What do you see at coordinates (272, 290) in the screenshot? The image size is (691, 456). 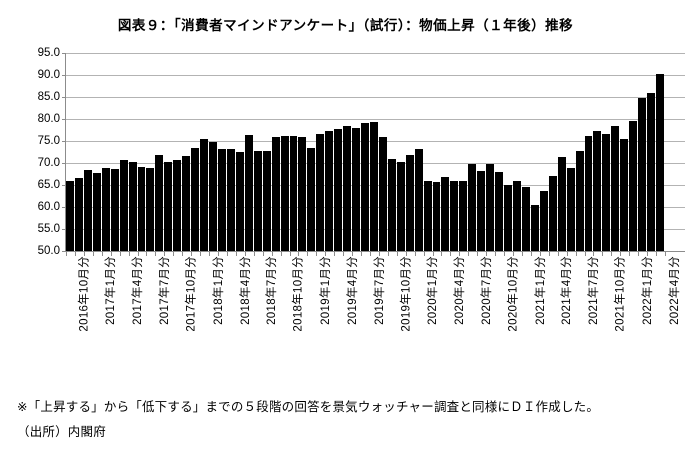 I see `x-tick-label: 2018年7月分` at bounding box center [272, 290].